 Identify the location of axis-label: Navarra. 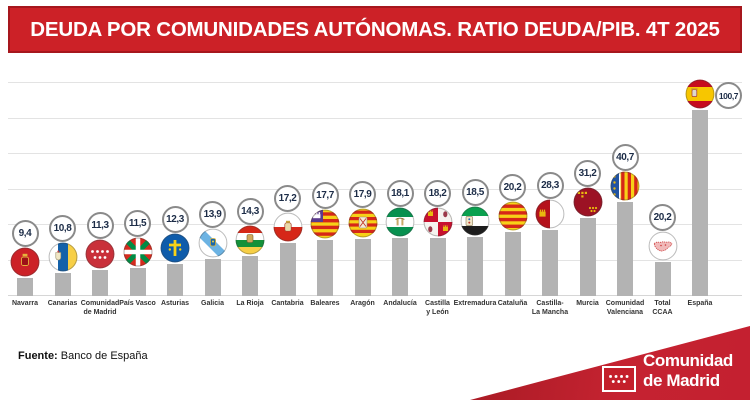
(25, 303).